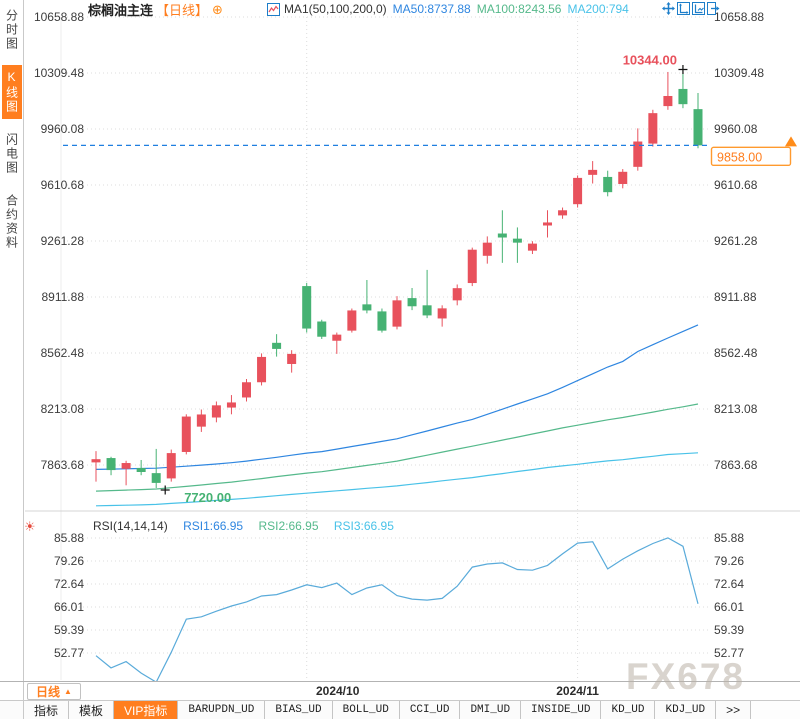 The width and height of the screenshot is (800, 719). Describe the element at coordinates (683, 69) in the screenshot. I see `high-cross-marker` at that location.